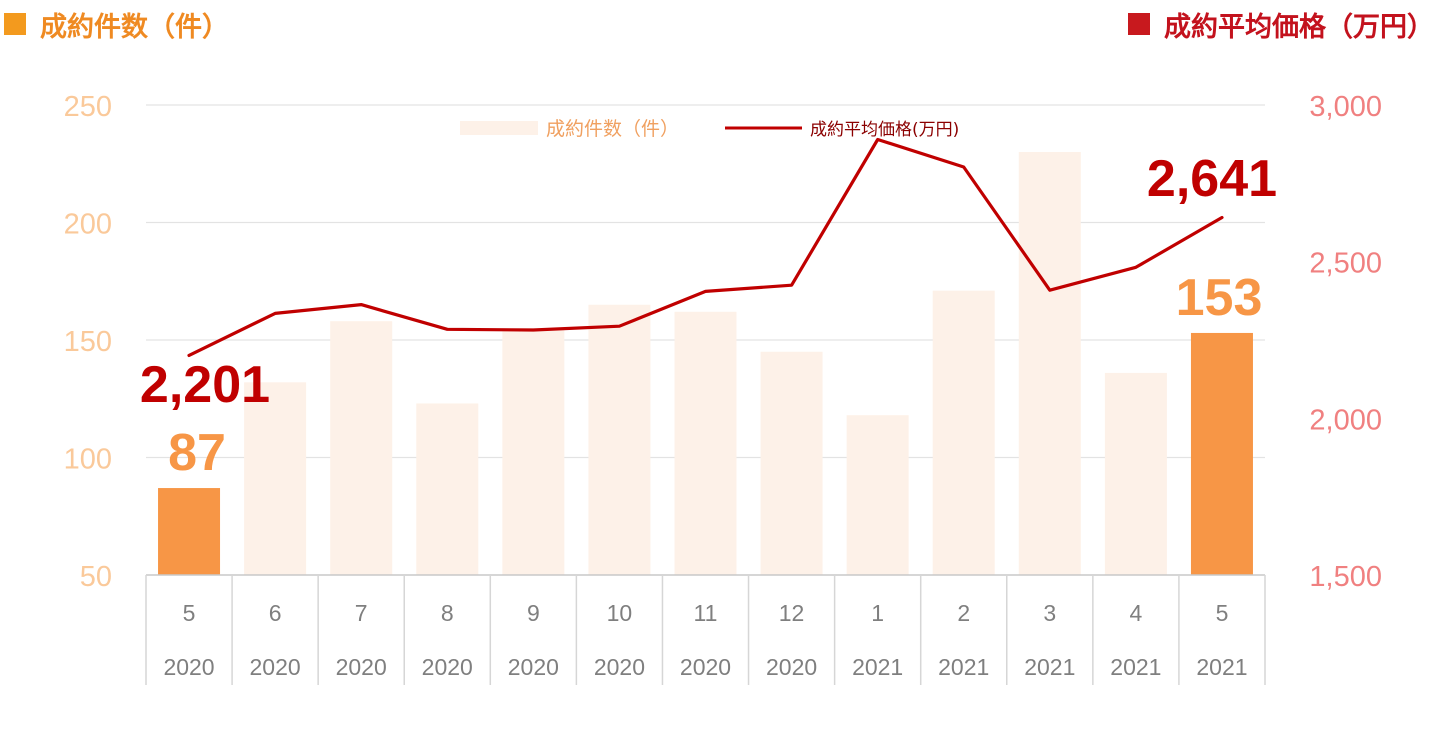 This screenshot has height=738, width=1440. Describe the element at coordinates (88, 107) in the screenshot. I see `left-axis-tick-label: 250` at that location.